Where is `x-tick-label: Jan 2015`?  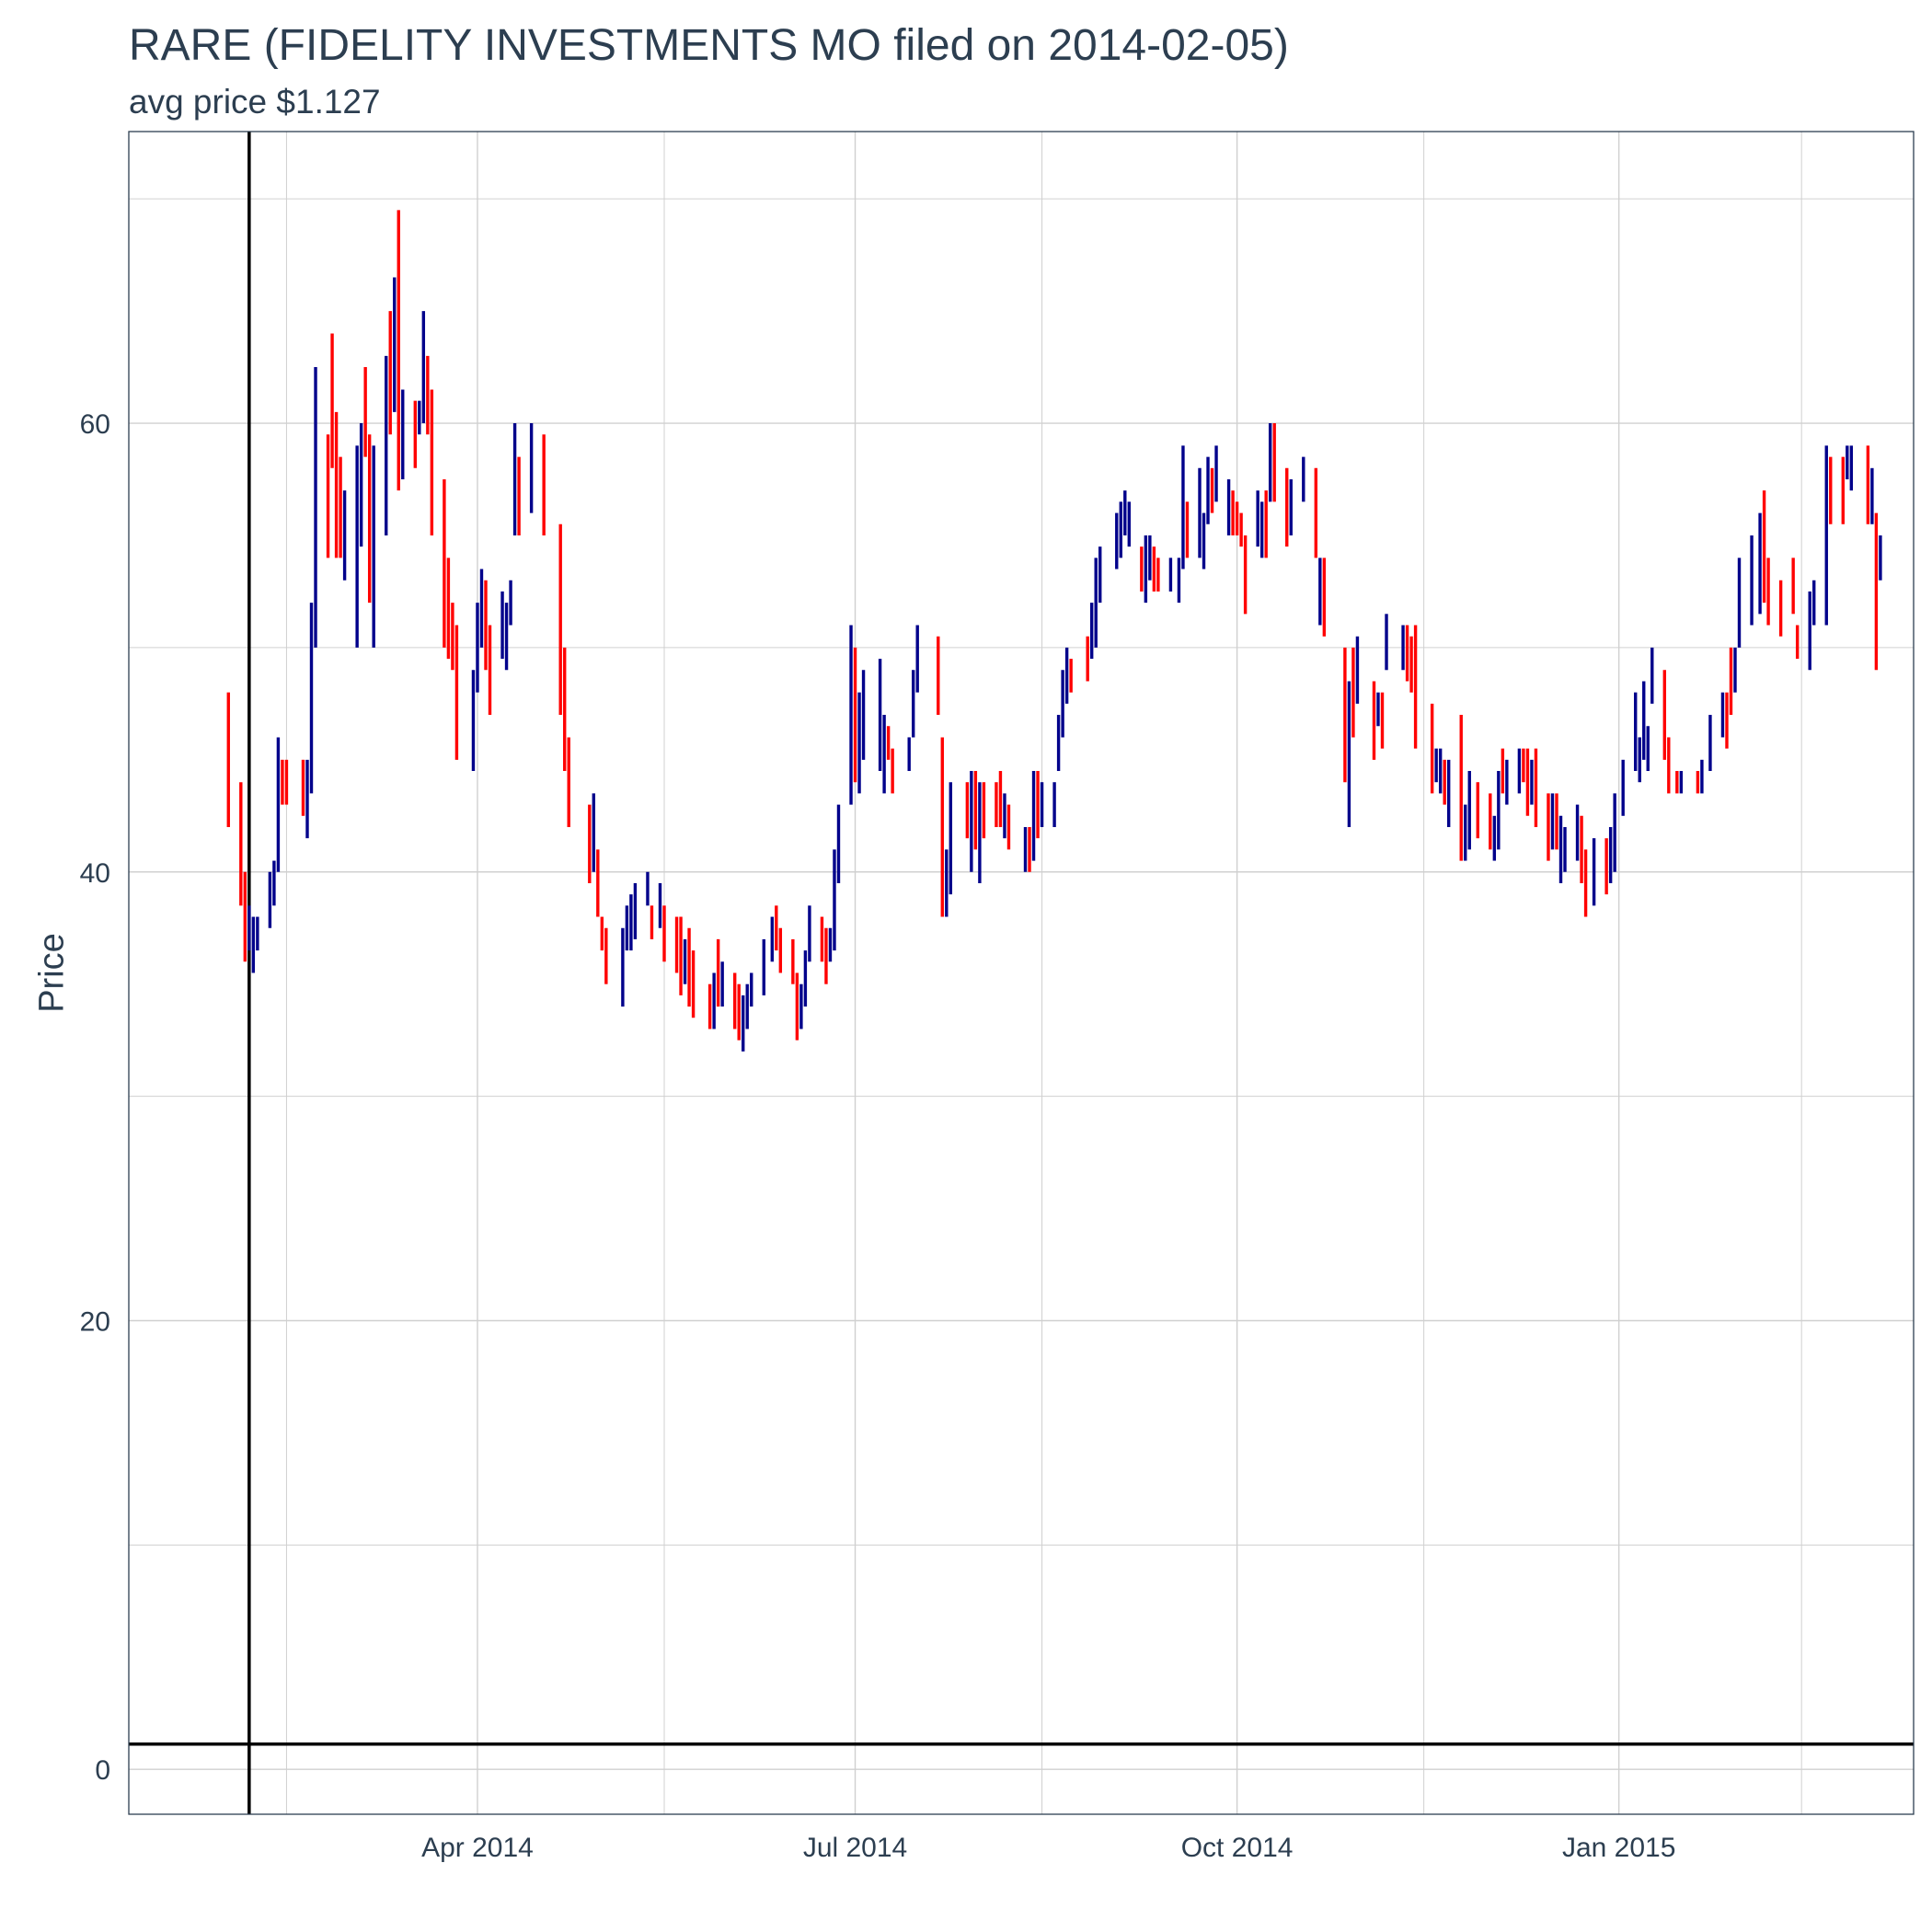
x-tick-label: Jan 2015 is located at coordinates (1618, 1848).